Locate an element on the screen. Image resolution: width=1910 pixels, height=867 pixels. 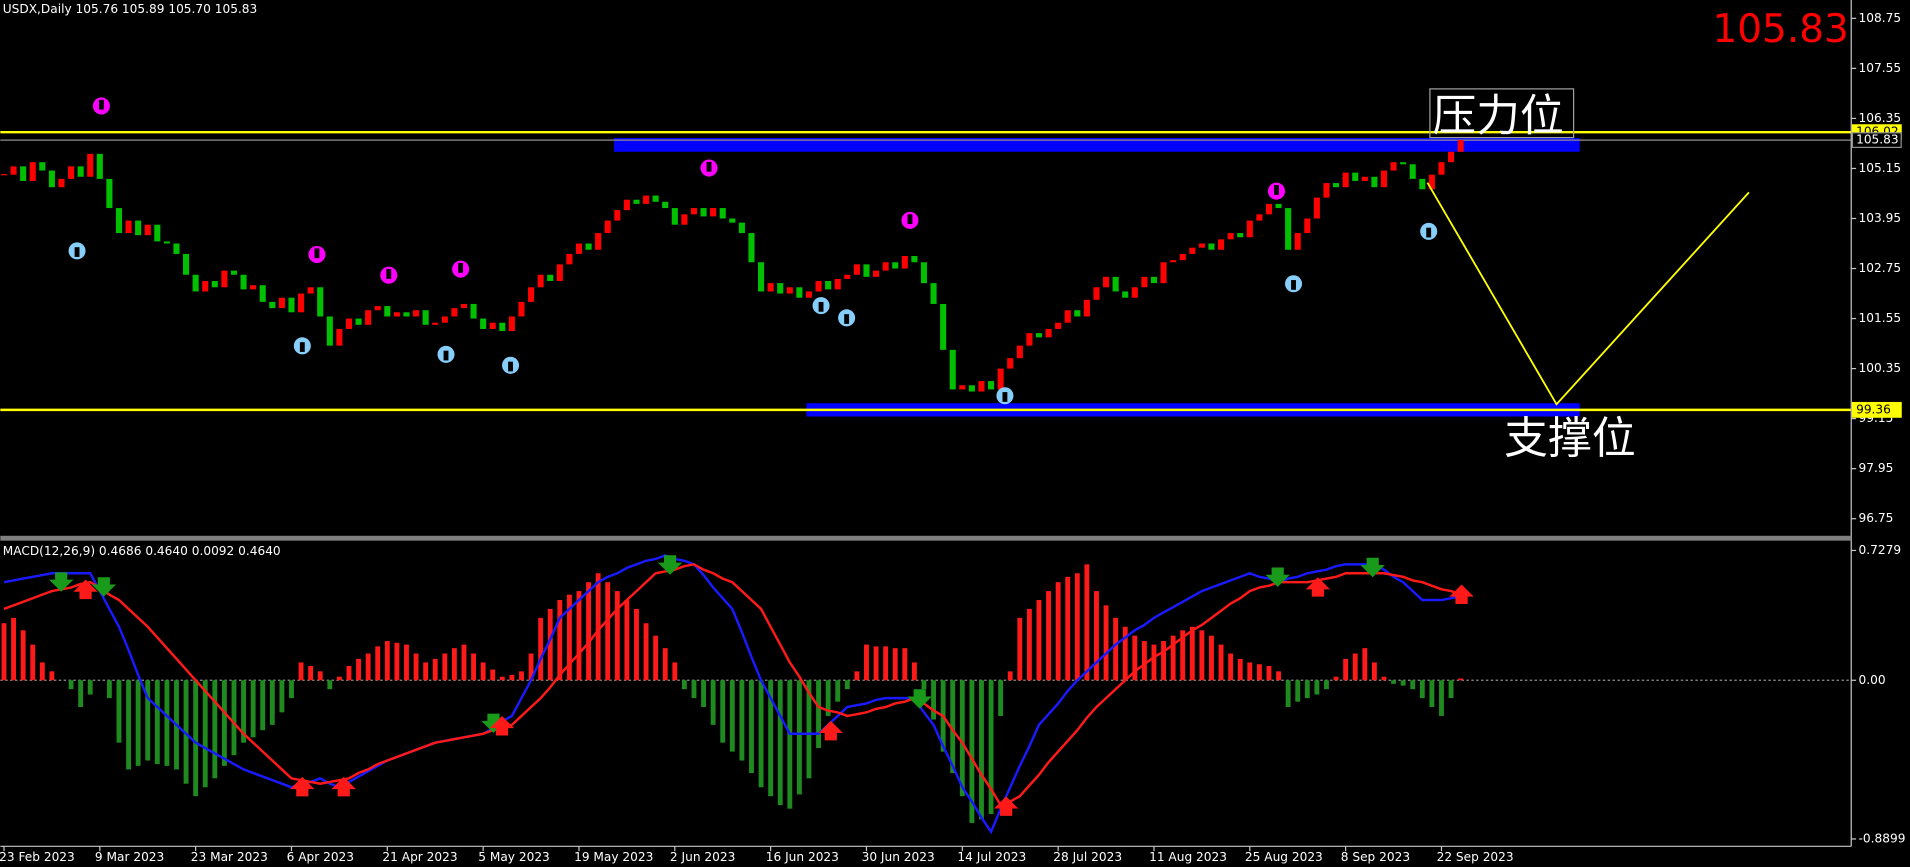
y-tick-label: 101.55 is located at coordinates (1880, 318).